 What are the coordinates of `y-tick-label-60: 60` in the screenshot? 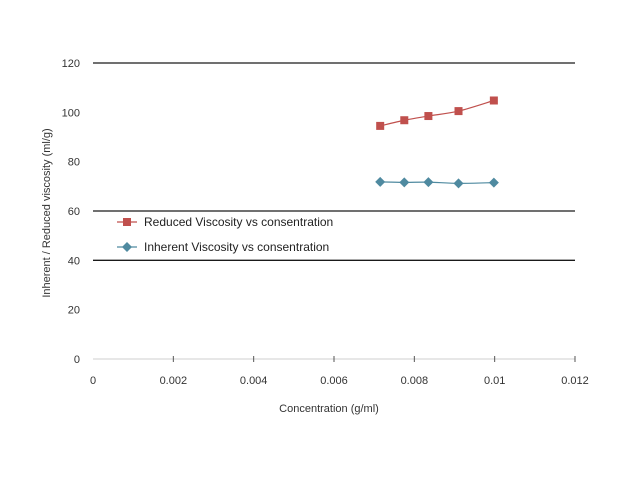 It's located at (74, 212).